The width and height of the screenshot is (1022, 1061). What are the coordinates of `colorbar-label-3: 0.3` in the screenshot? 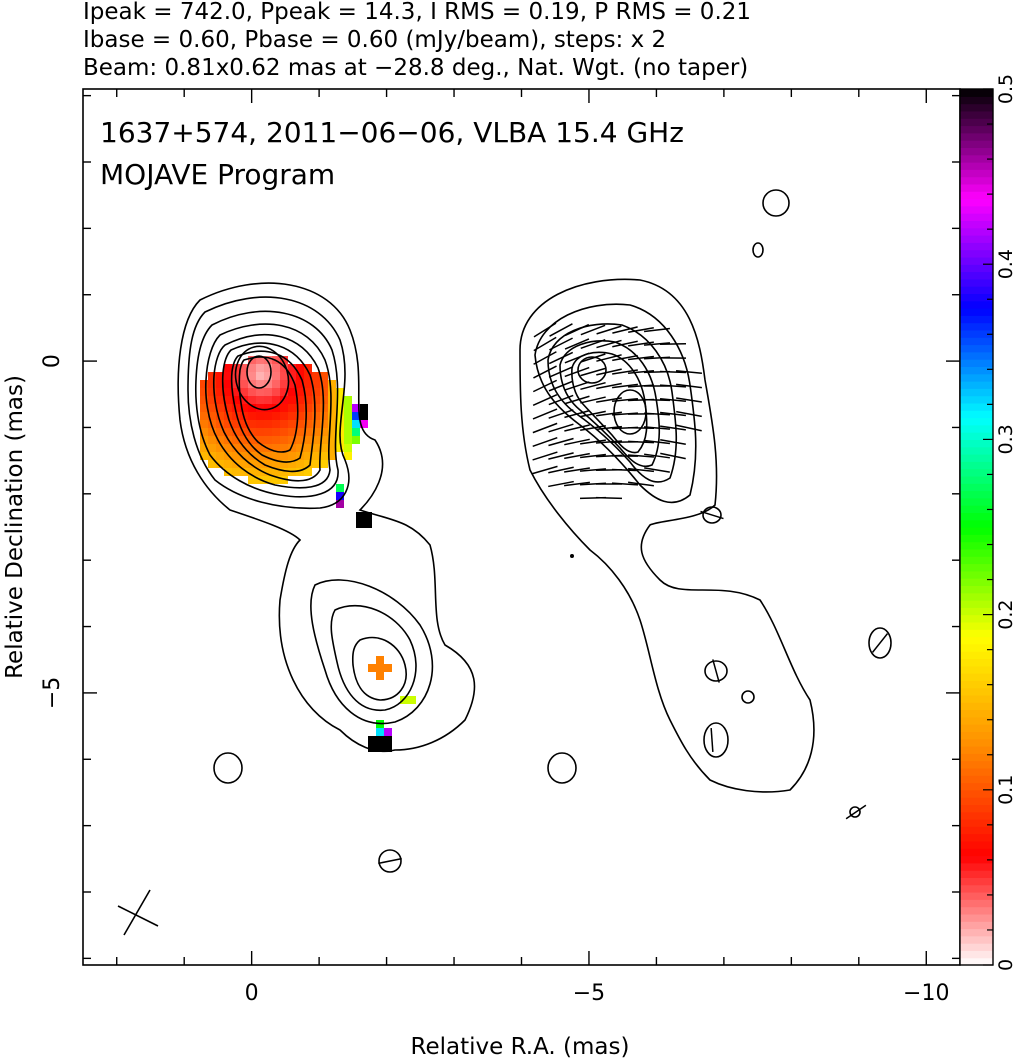 It's located at (1006, 439).